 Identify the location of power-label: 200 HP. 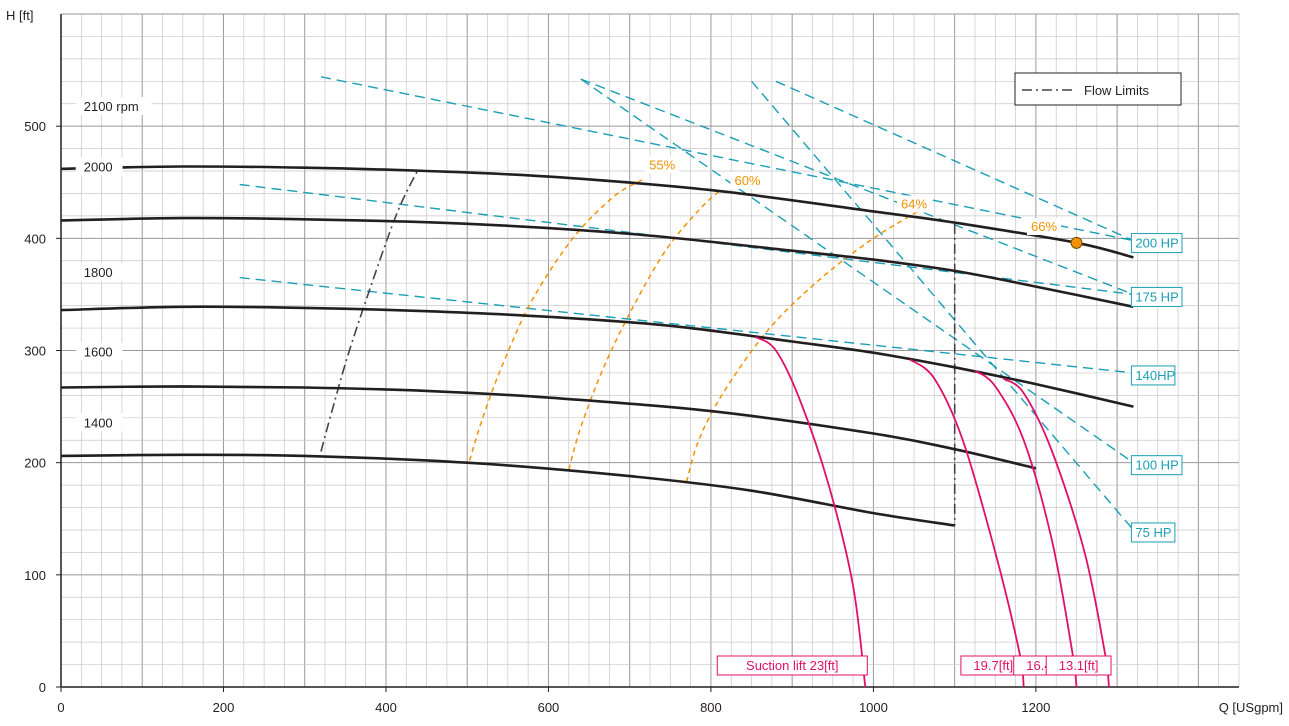
(1156, 243).